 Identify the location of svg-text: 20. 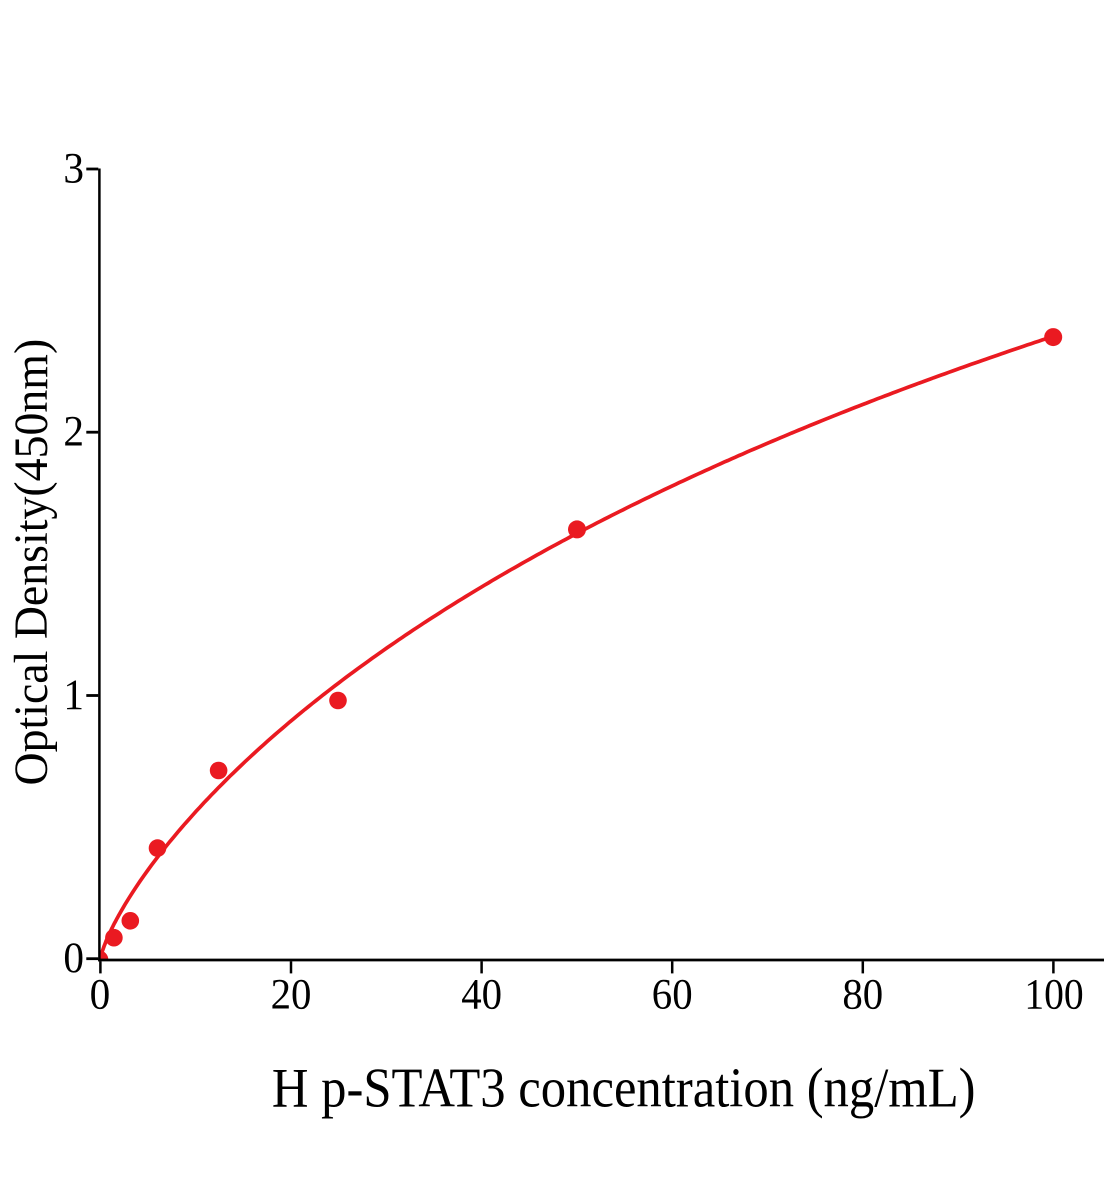
(291, 994).